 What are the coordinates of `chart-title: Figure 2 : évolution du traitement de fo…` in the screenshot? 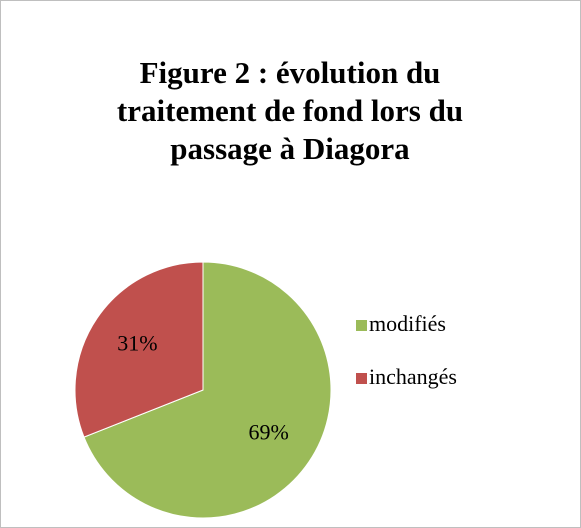 It's located at (290, 110).